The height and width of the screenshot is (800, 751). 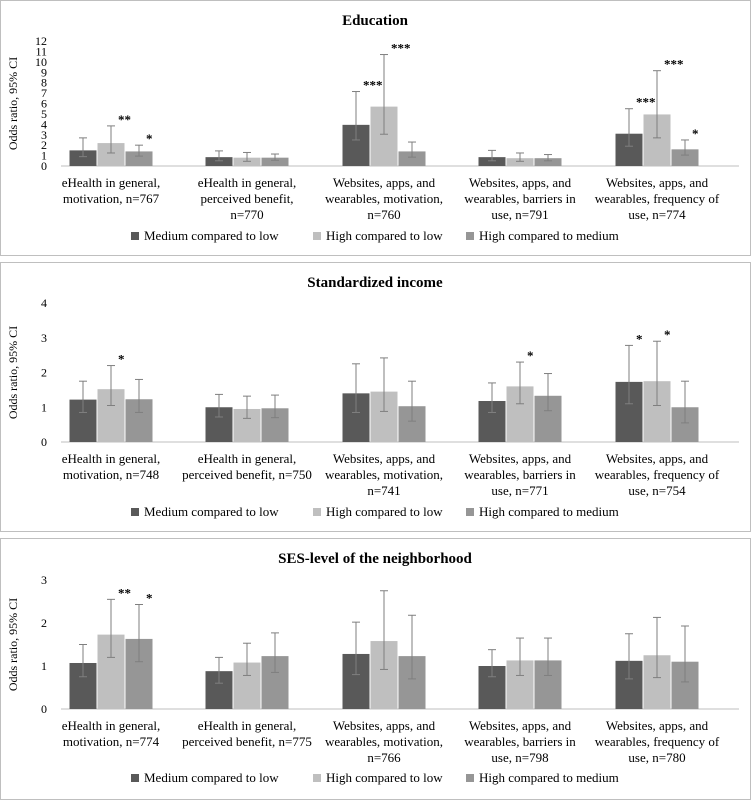 I want to click on category-label-line: use, n=791, so click(x=519, y=214).